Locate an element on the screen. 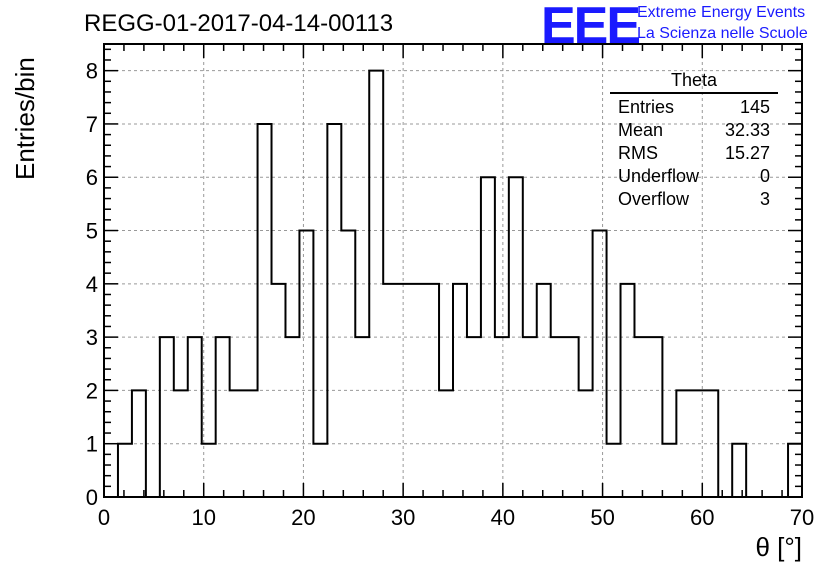  x-tick-label: 30 is located at coordinates (403, 517).